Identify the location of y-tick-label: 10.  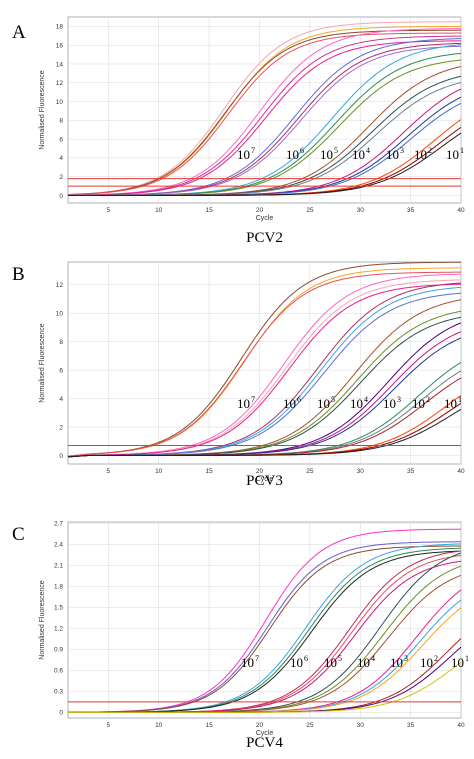
(60, 102).